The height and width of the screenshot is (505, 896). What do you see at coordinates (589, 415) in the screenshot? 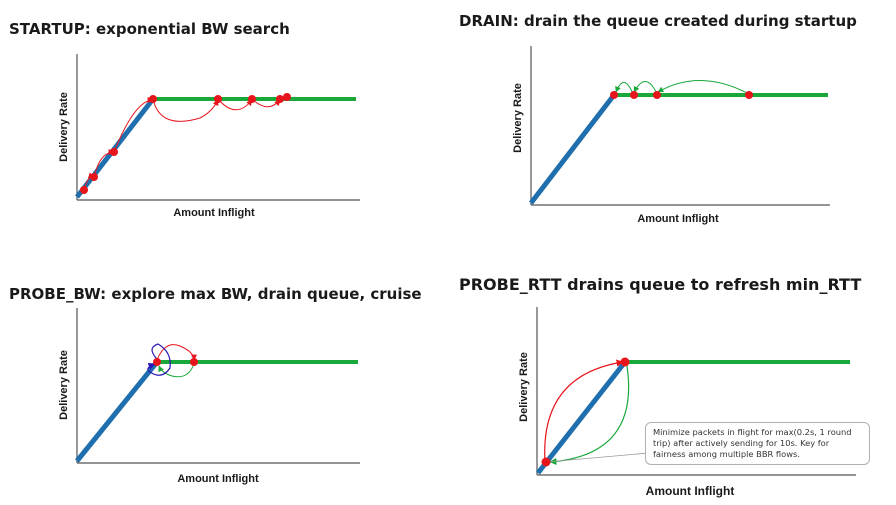
I see `probe-rtt-return-arc` at bounding box center [589, 415].